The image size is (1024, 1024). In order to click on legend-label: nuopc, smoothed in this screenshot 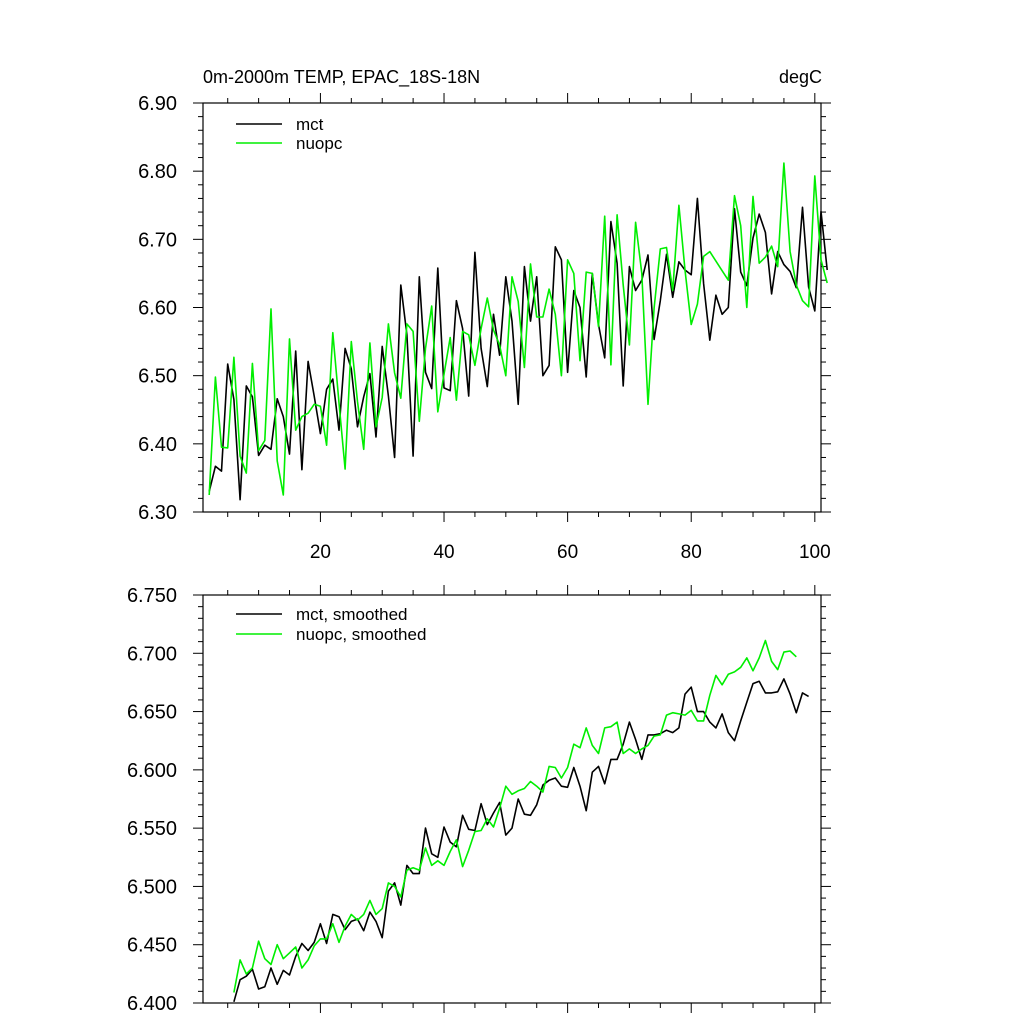, I will do `click(361, 634)`.